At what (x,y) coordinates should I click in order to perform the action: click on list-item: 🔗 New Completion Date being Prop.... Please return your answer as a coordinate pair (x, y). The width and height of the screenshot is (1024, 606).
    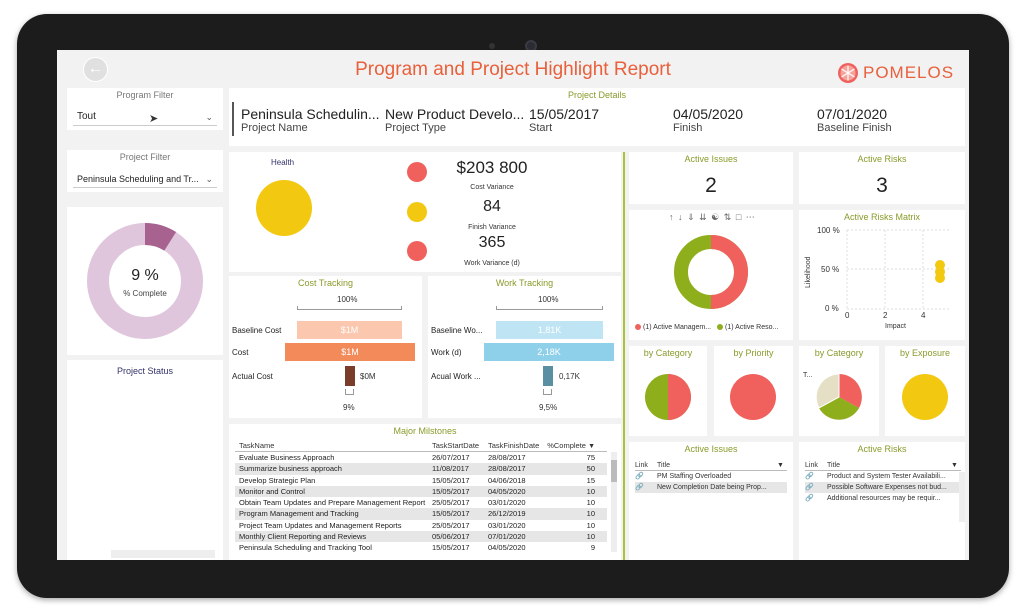
    Looking at the image, I should click on (711, 487).